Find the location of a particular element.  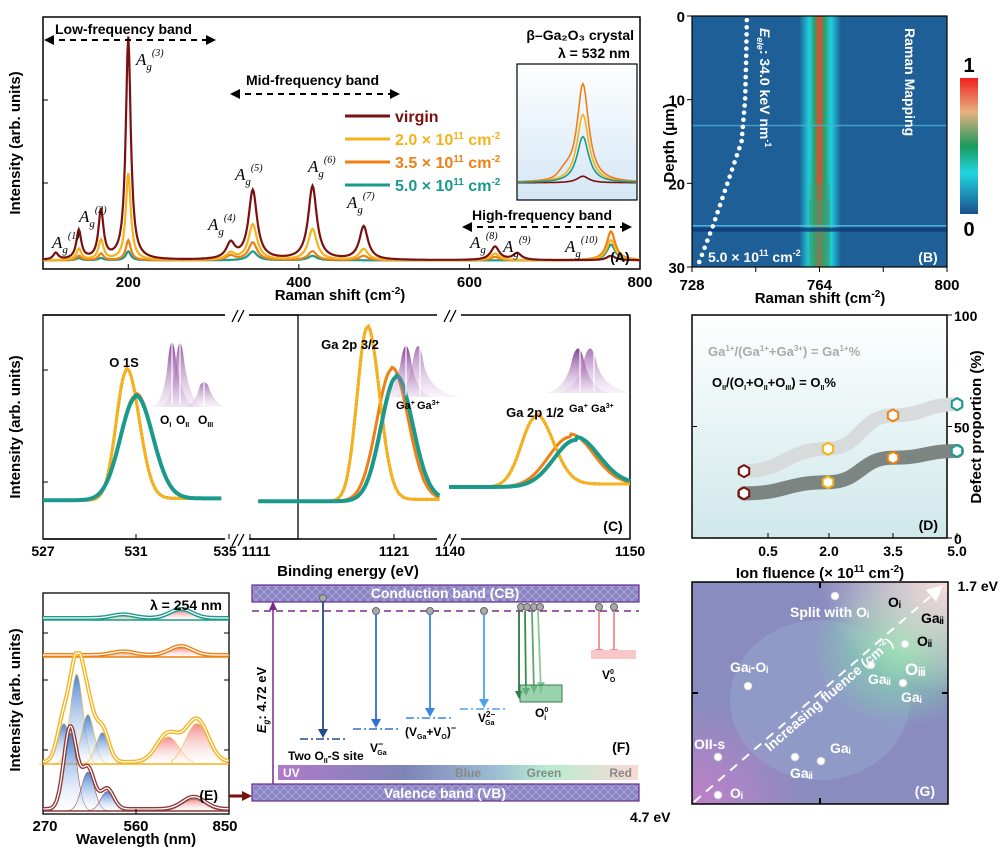

axis-break-marks is located at coordinates (344, 428).